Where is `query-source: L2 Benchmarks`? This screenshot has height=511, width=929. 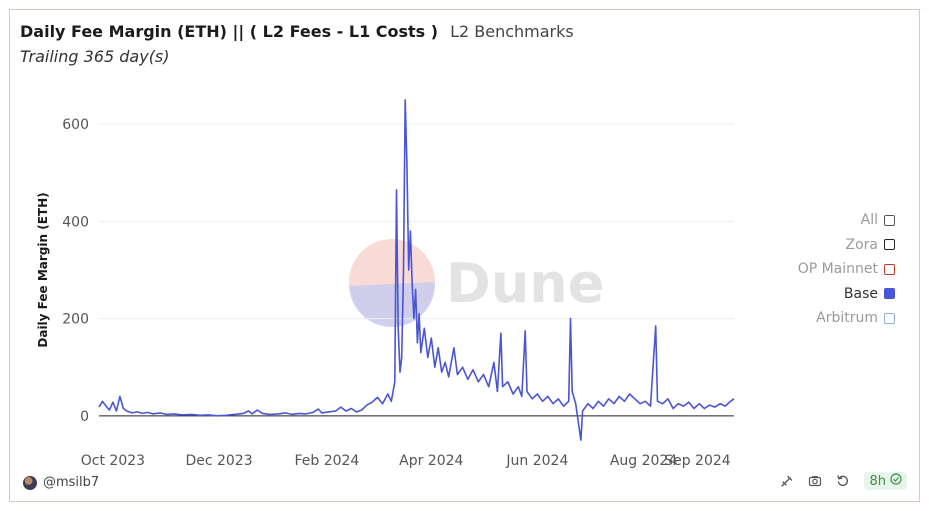
query-source: L2 Benchmarks is located at coordinates (512, 31).